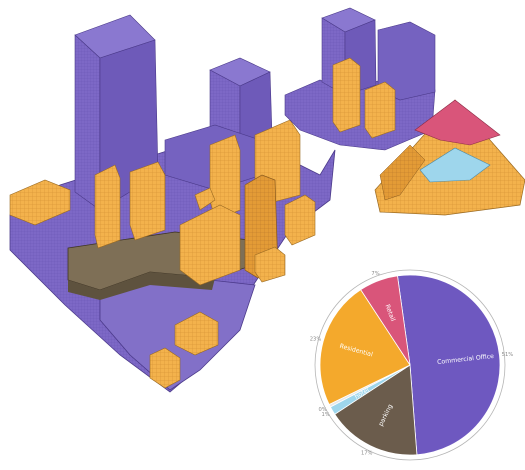  Describe the element at coordinates (141, 286) in the screenshot. I see `parking-level-front` at that location.